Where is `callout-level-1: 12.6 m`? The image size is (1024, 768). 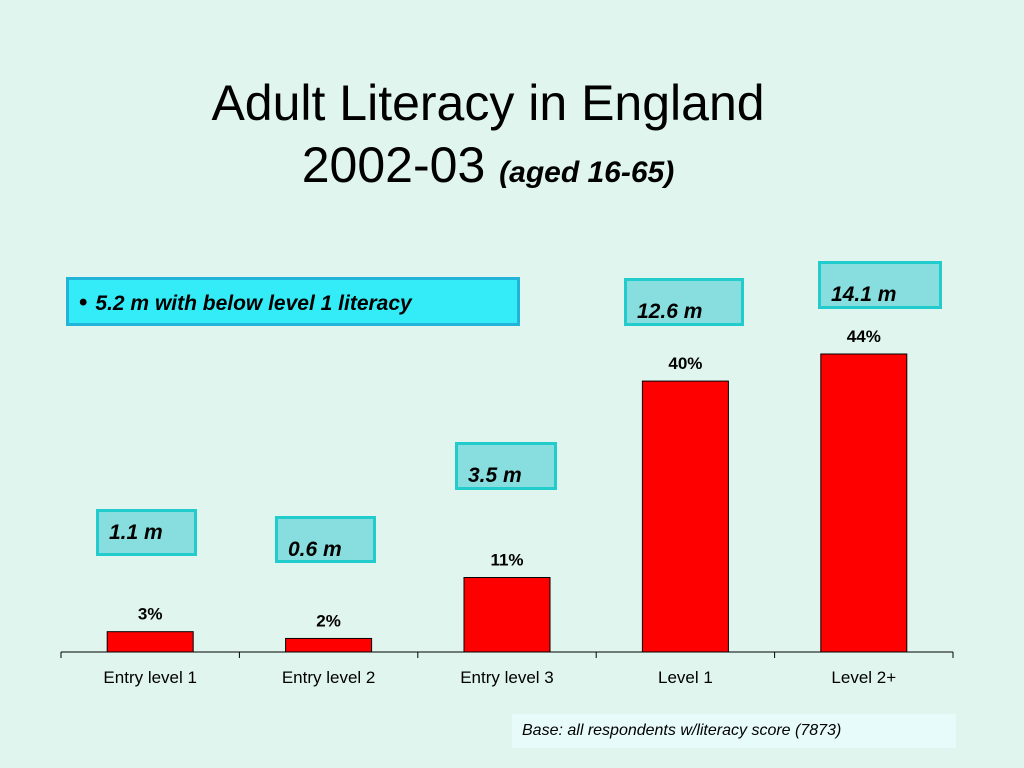 callout-level-1: 12.6 m is located at coordinates (684, 302).